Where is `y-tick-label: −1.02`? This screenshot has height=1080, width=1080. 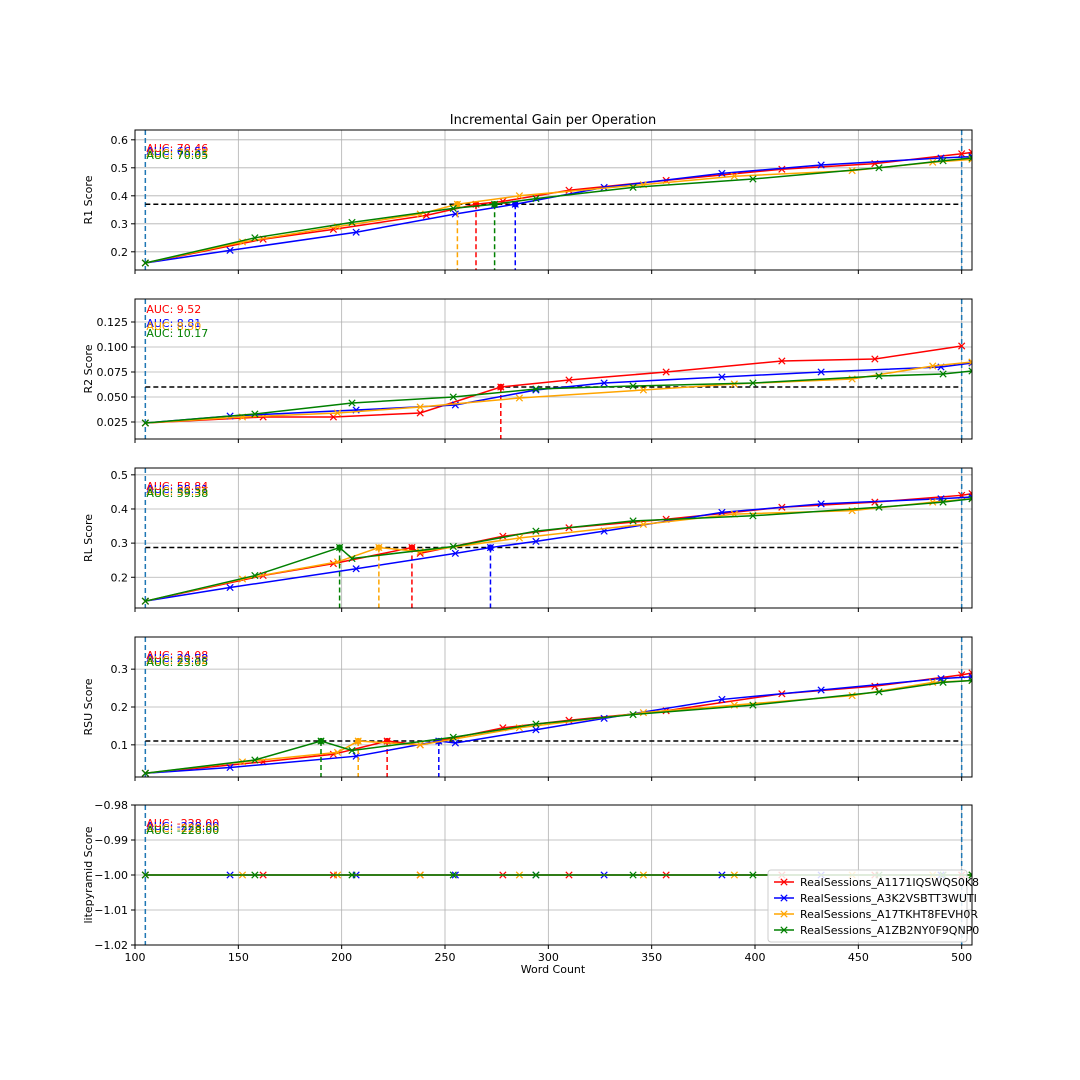
y-tick-label: −1.02 is located at coordinates (111, 945).